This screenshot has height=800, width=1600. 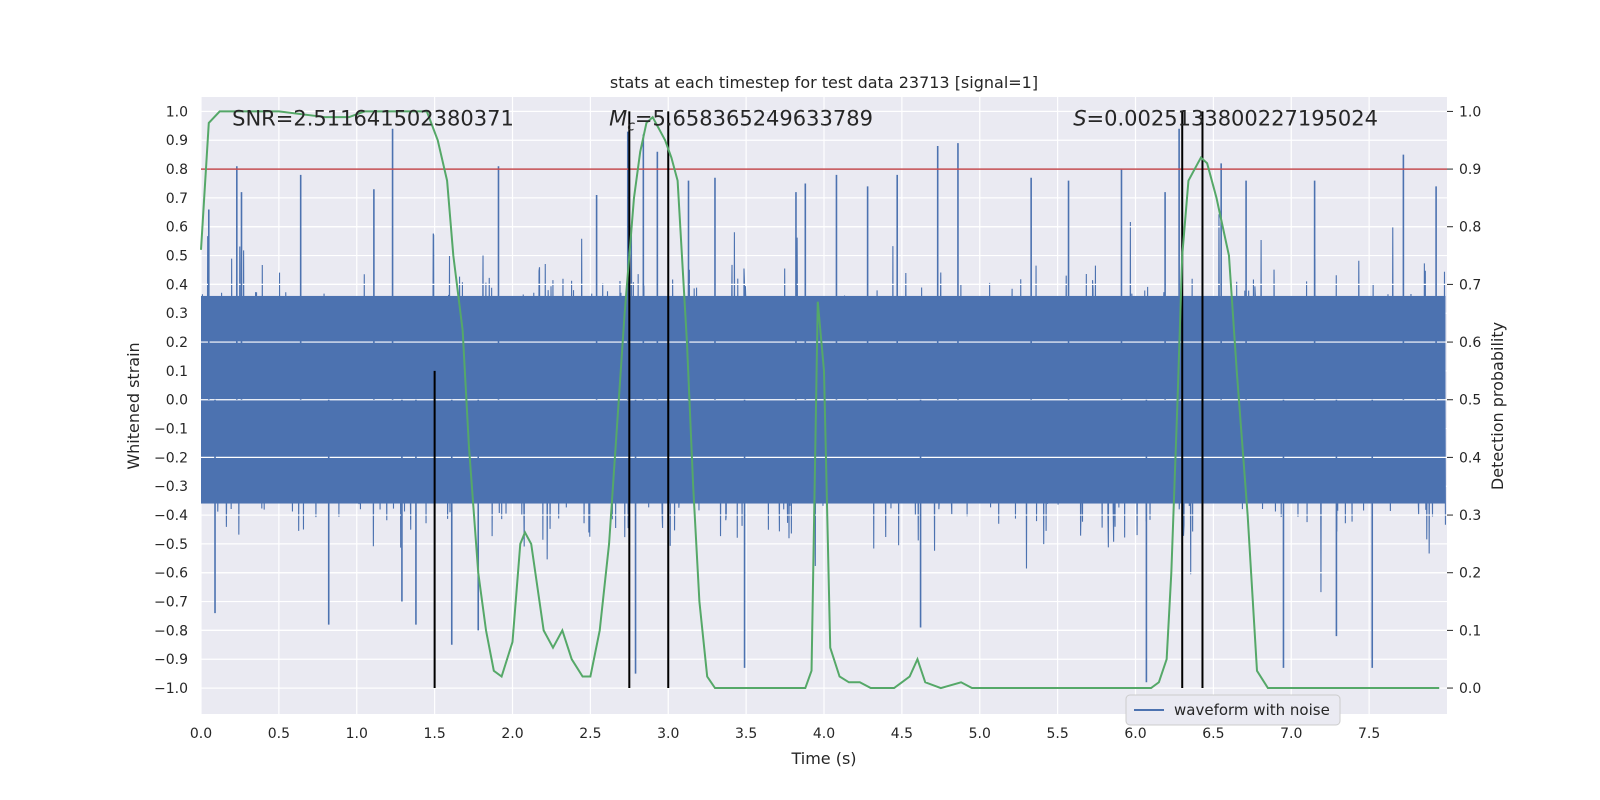 I want to click on right-y-tick-label: 0.6, so click(x=1470, y=343).